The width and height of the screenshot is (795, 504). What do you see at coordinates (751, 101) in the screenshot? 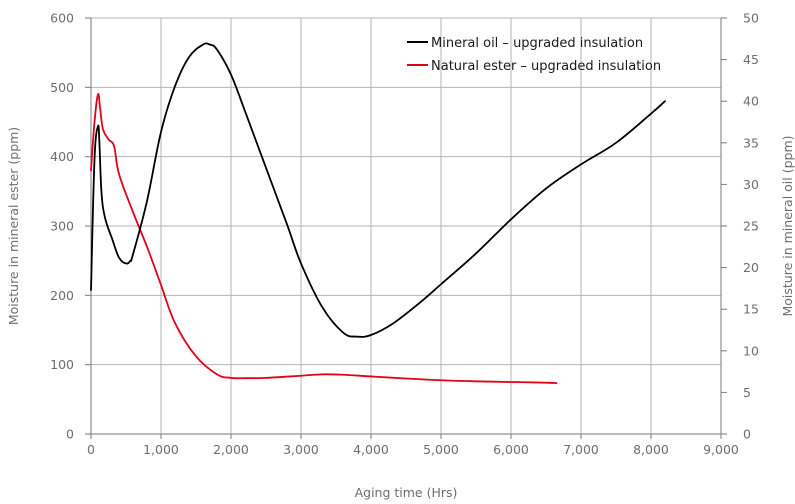
I see `y-right-tick-label: 40` at bounding box center [751, 101].